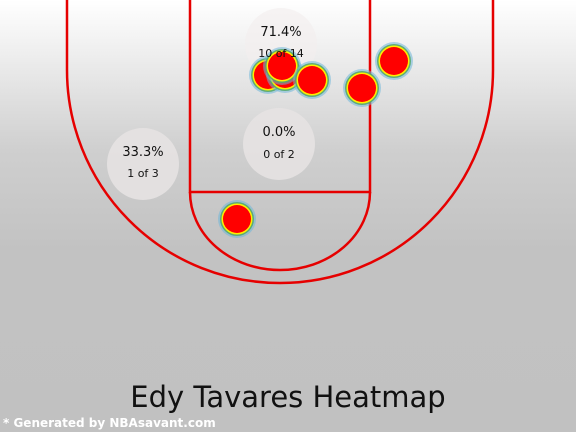 The image size is (576, 432). Describe the element at coordinates (142, 152) in the screenshot. I see `zone-pct: 33.3%` at that location.